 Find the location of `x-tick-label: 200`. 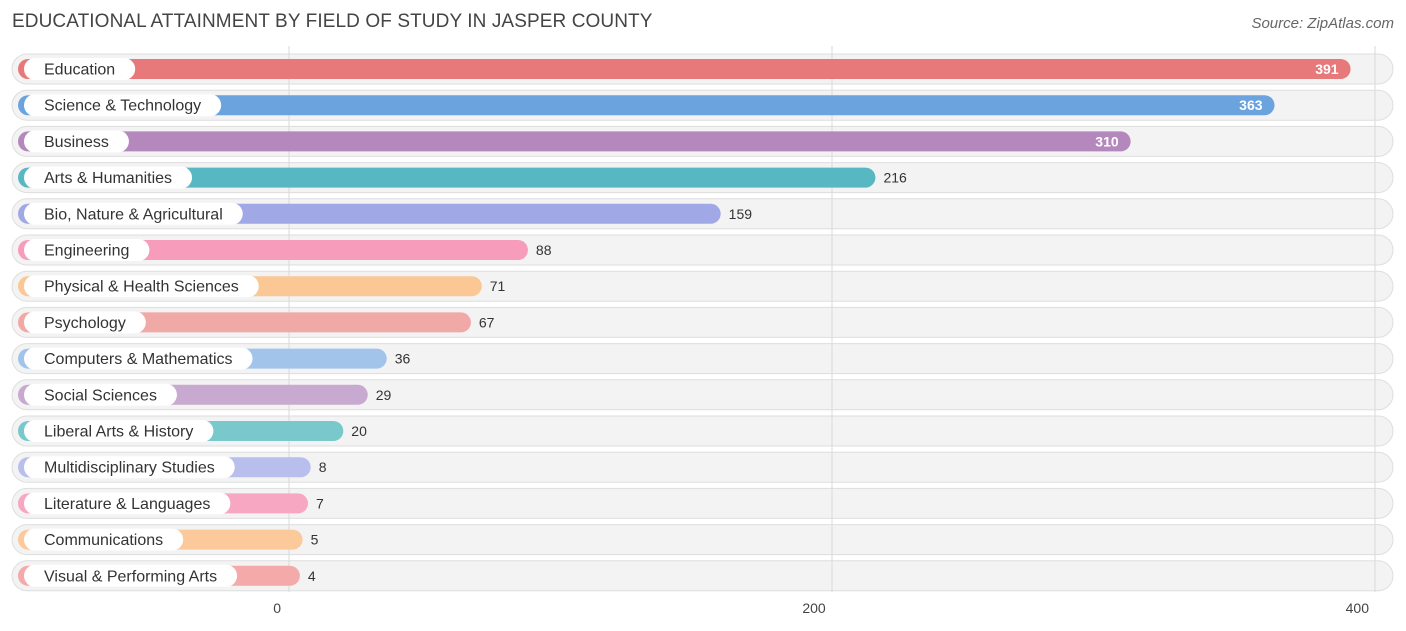

x-tick-label: 200 is located at coordinates (814, 608).